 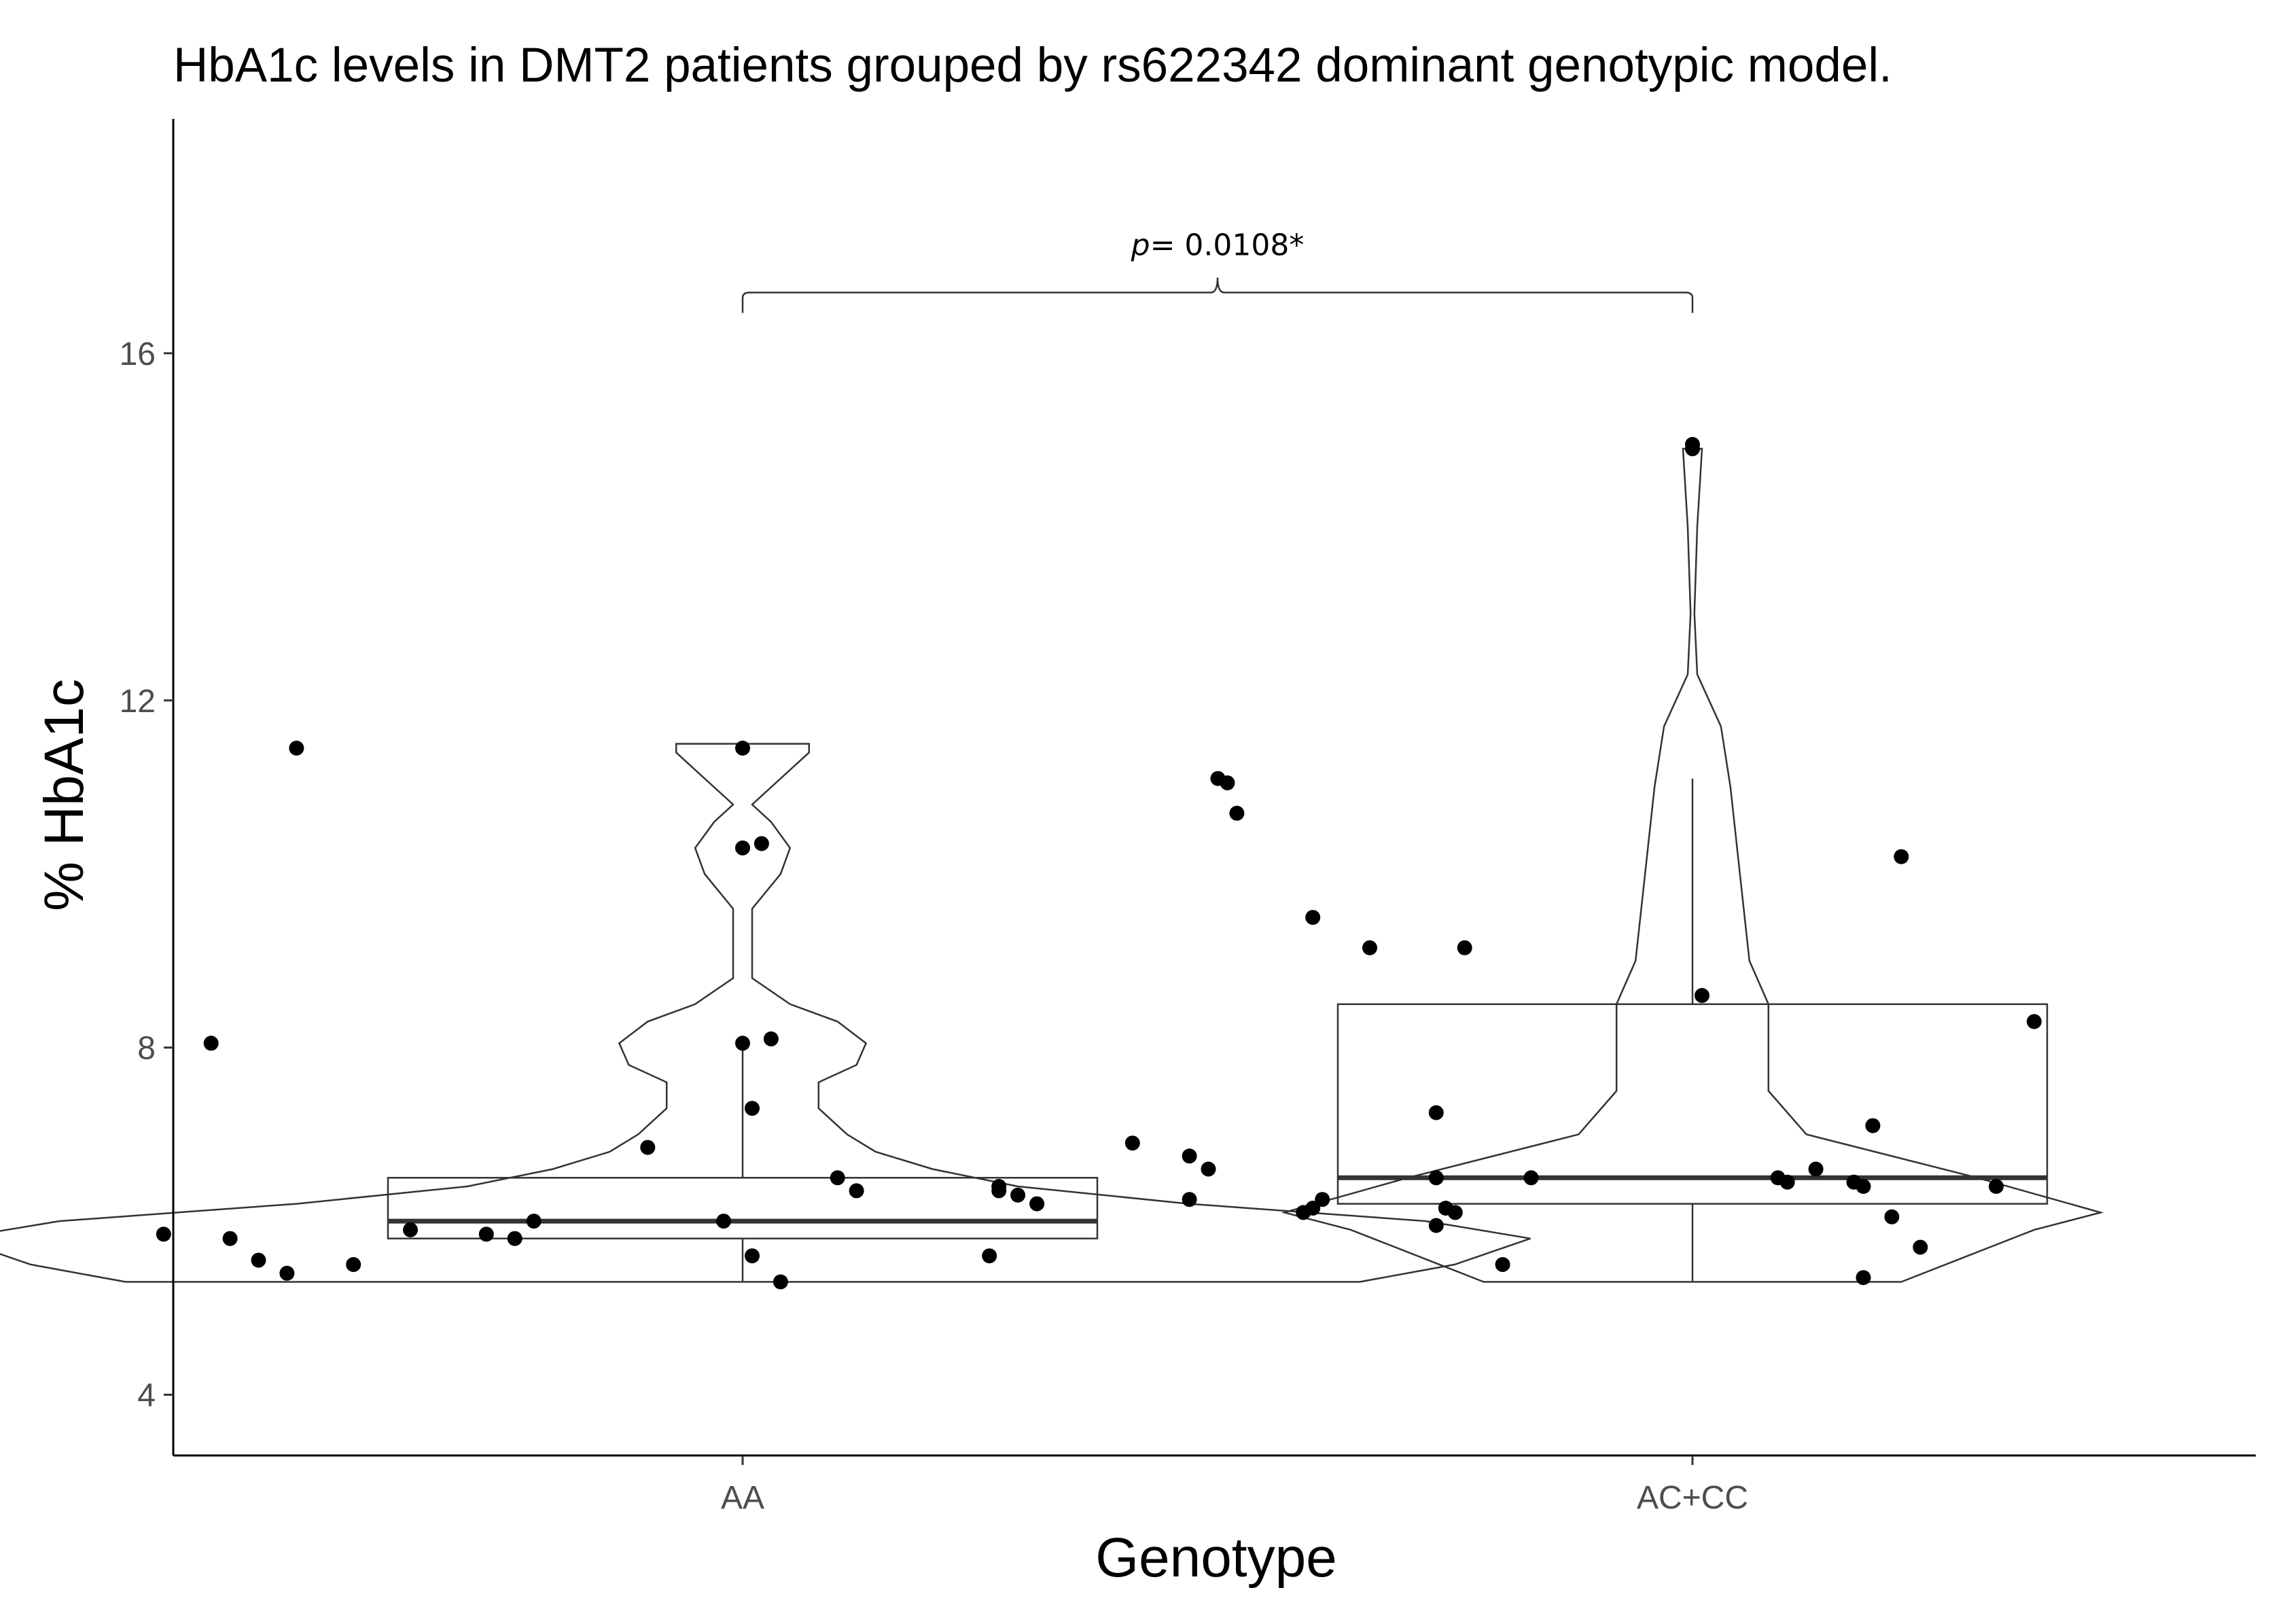 What do you see at coordinates (146, 875) in the screenshot?
I see `y-axis-ticks: 4 8 12 16` at bounding box center [146, 875].